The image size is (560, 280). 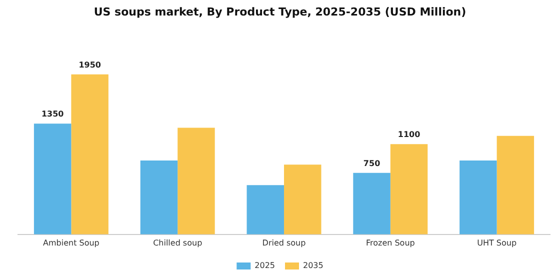 I want to click on x-tick-label: Ambient Soup, so click(x=71, y=243).